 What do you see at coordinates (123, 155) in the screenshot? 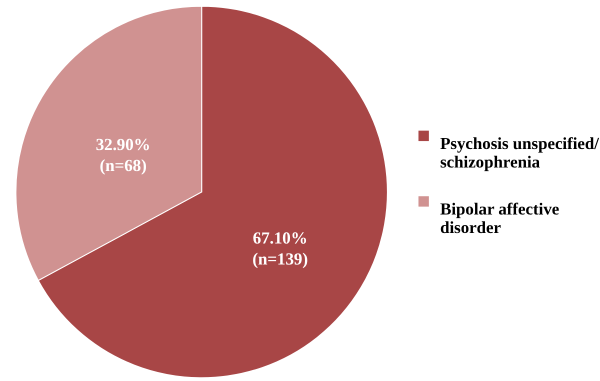
I see `data-label: 32.90% (n=68)` at bounding box center [123, 155].